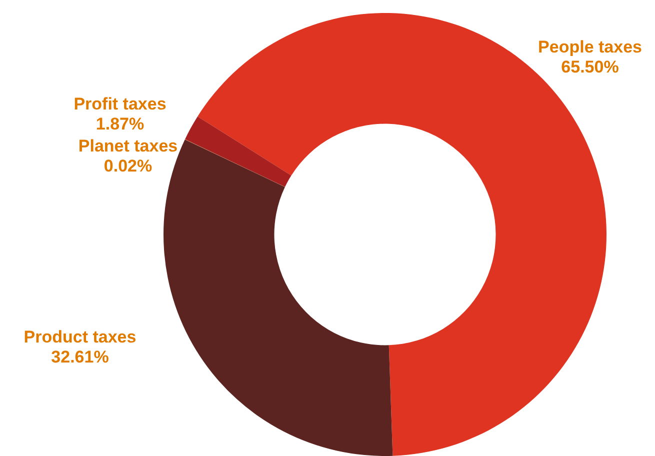 The width and height of the screenshot is (655, 456). Describe the element at coordinates (120, 104) in the screenshot. I see `slice-label: Profit taxes` at that location.